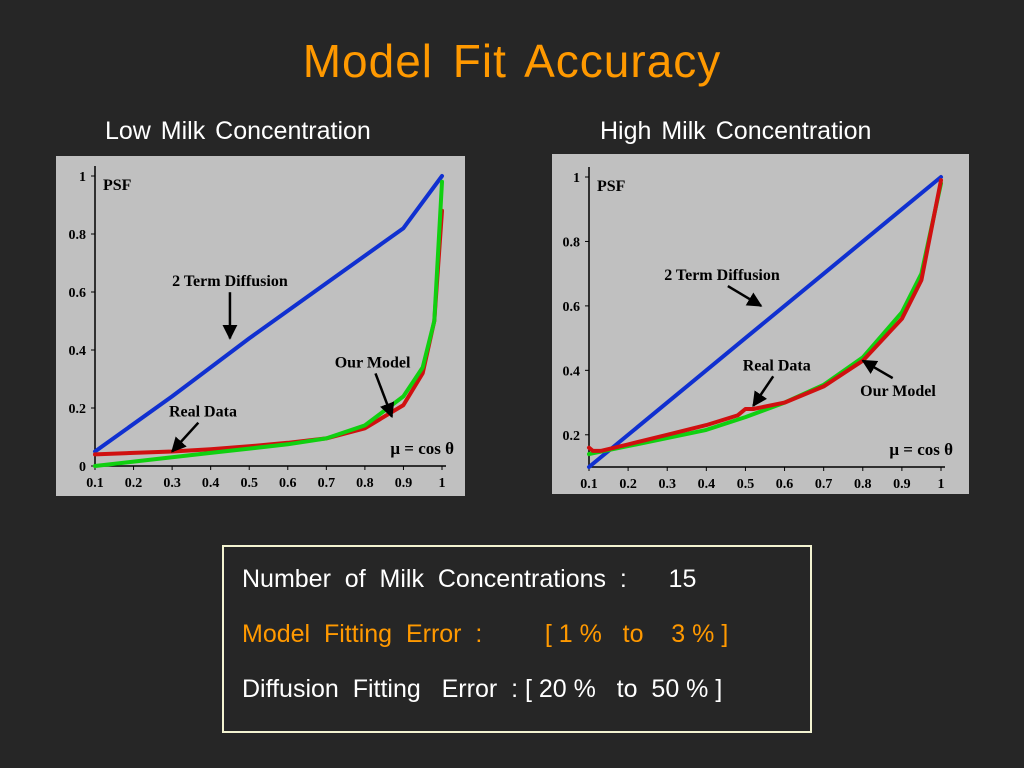  What do you see at coordinates (95, 483) in the screenshot?
I see `low-x-tick-label: 0.1` at bounding box center [95, 483].